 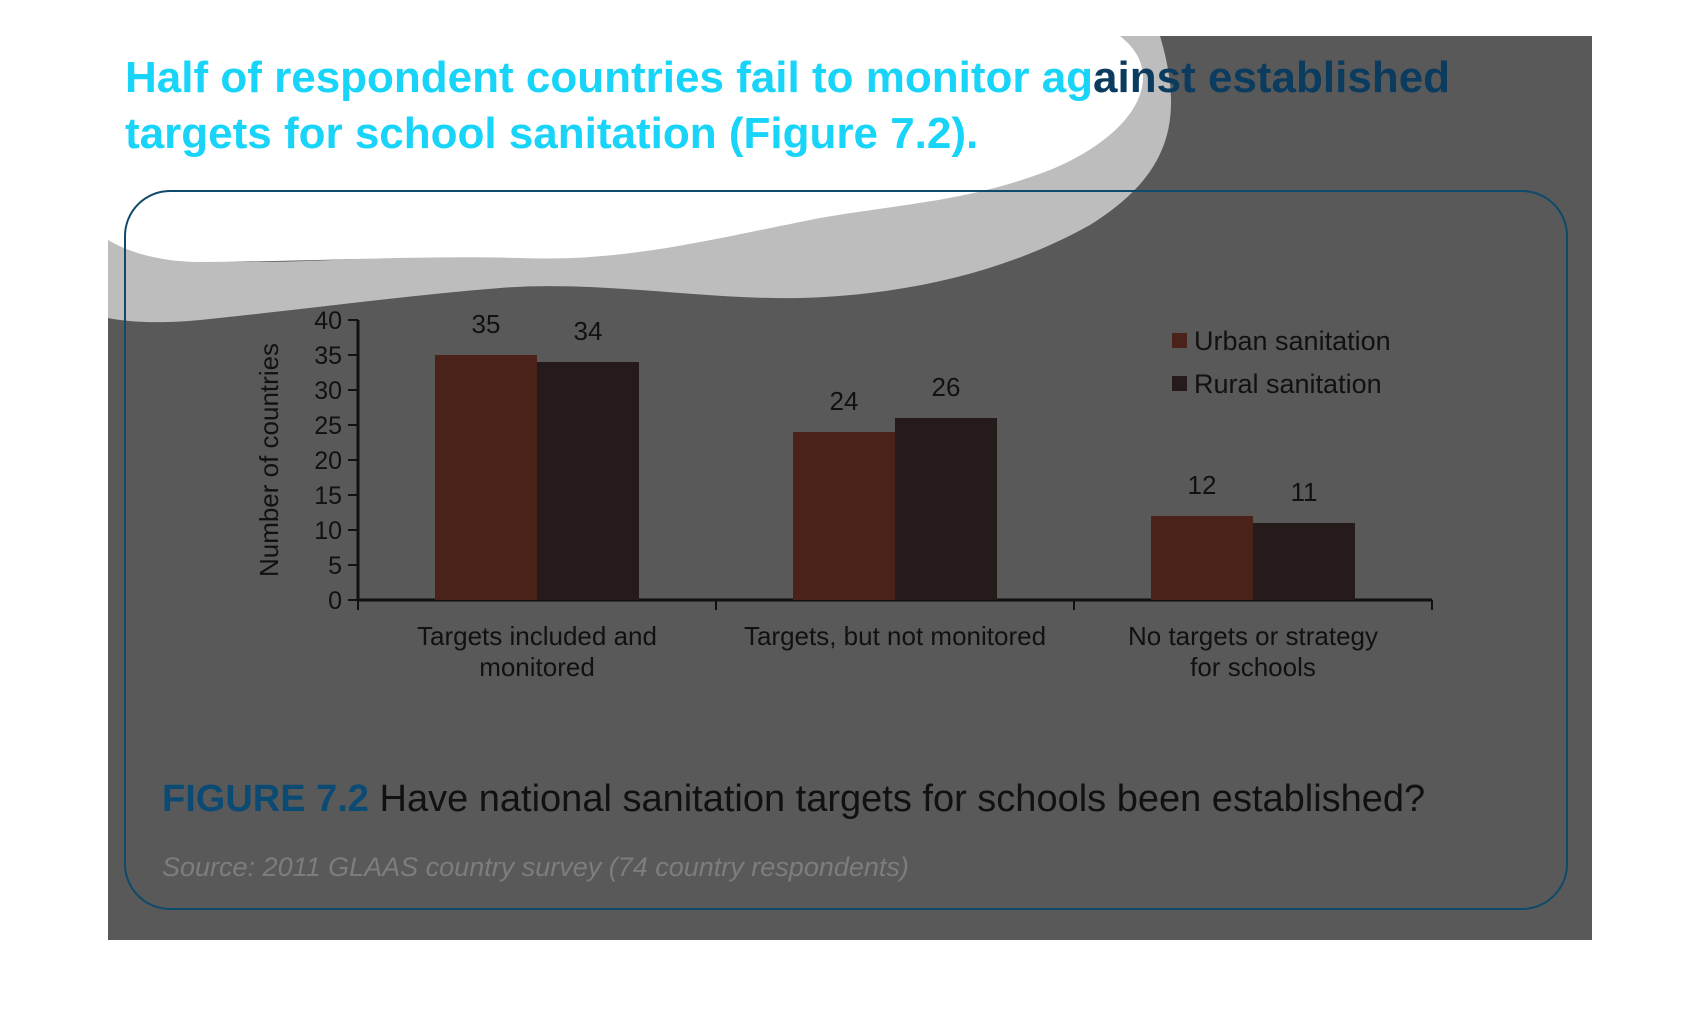 What do you see at coordinates (1304, 492) in the screenshot?
I see `bar-value-label: 11` at bounding box center [1304, 492].